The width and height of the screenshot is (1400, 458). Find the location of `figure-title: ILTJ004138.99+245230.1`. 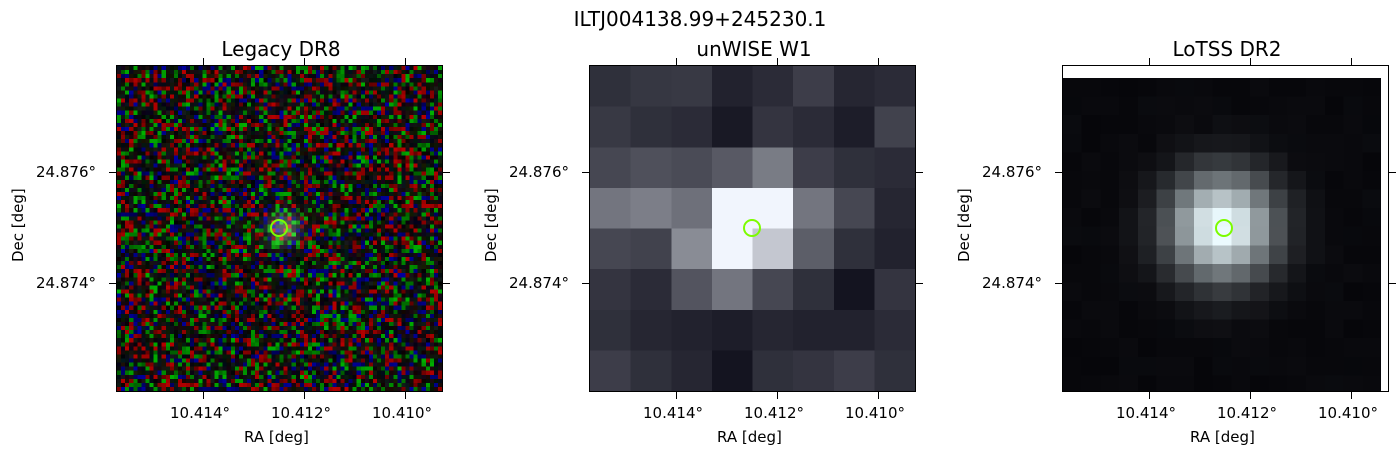

figure-title: ILTJ004138.99+245230.1 is located at coordinates (700, 19).